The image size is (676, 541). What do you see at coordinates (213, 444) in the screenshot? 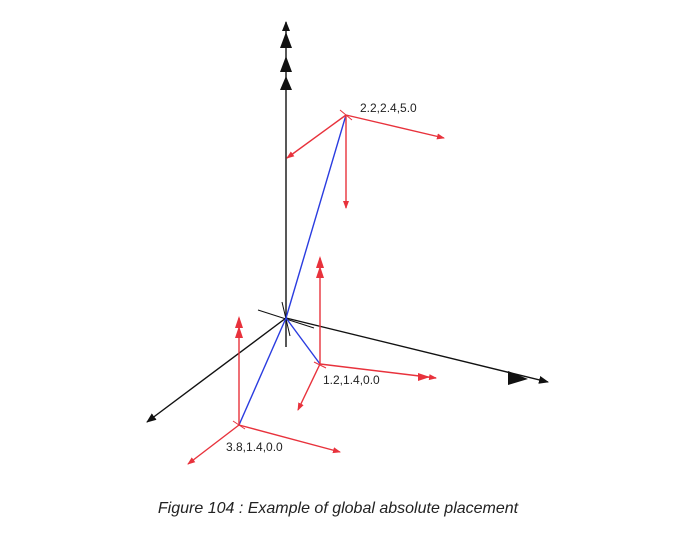
I see `local-y-low` at bounding box center [213, 444].